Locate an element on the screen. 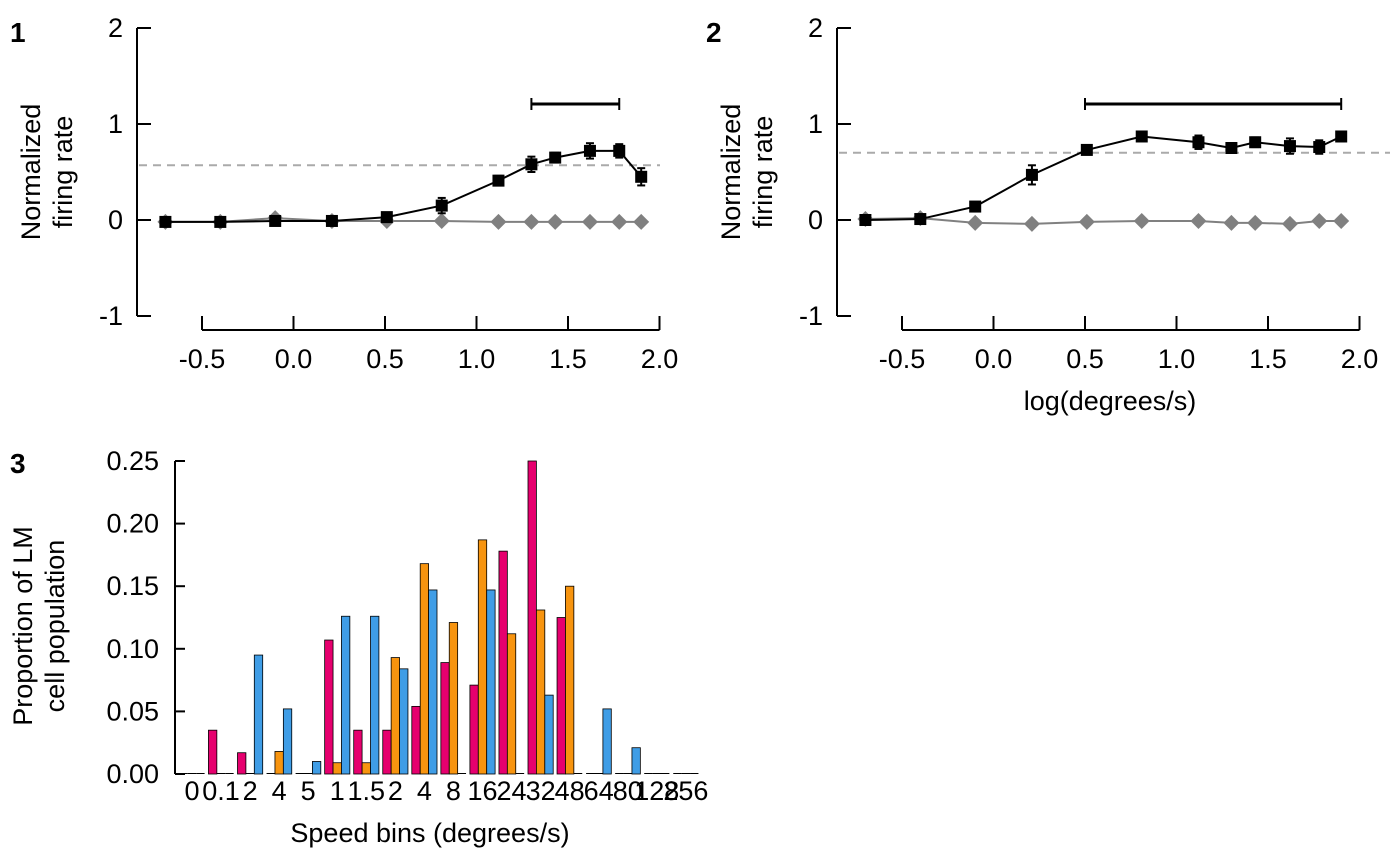 Image resolution: width=1400 pixels, height=865 pixels. x-tick-label: -0.5 is located at coordinates (202, 359).